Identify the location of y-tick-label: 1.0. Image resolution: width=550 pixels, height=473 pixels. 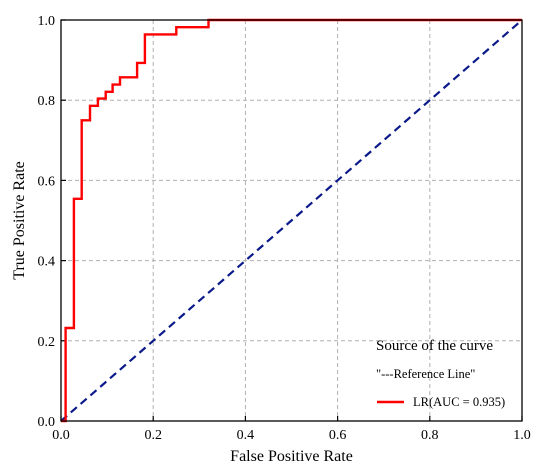
(47, 21).